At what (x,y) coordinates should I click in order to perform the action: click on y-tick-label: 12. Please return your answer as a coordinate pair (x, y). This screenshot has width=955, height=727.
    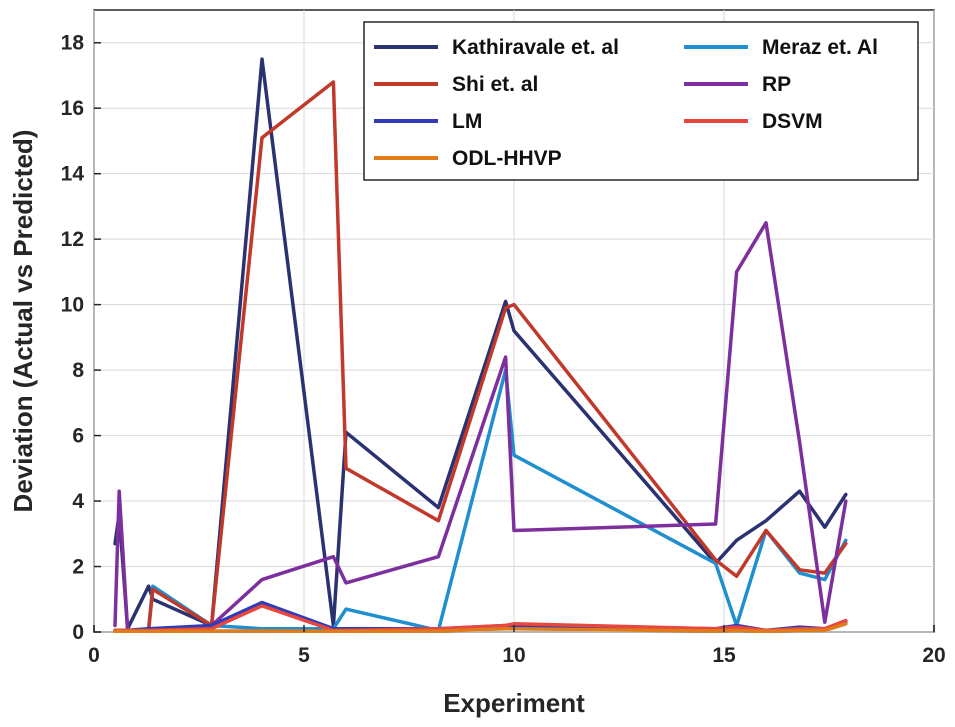
    Looking at the image, I should click on (72, 239).